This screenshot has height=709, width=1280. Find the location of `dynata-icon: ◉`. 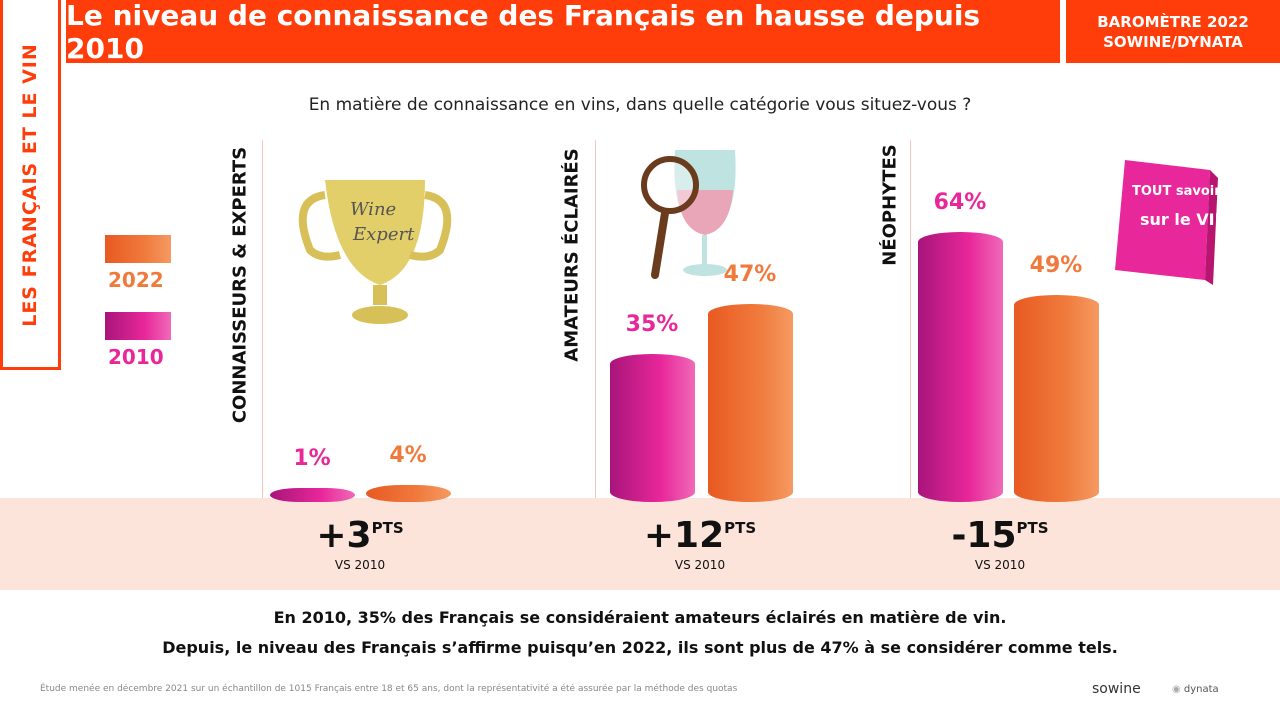

dynata-icon: ◉ is located at coordinates (1178, 689).